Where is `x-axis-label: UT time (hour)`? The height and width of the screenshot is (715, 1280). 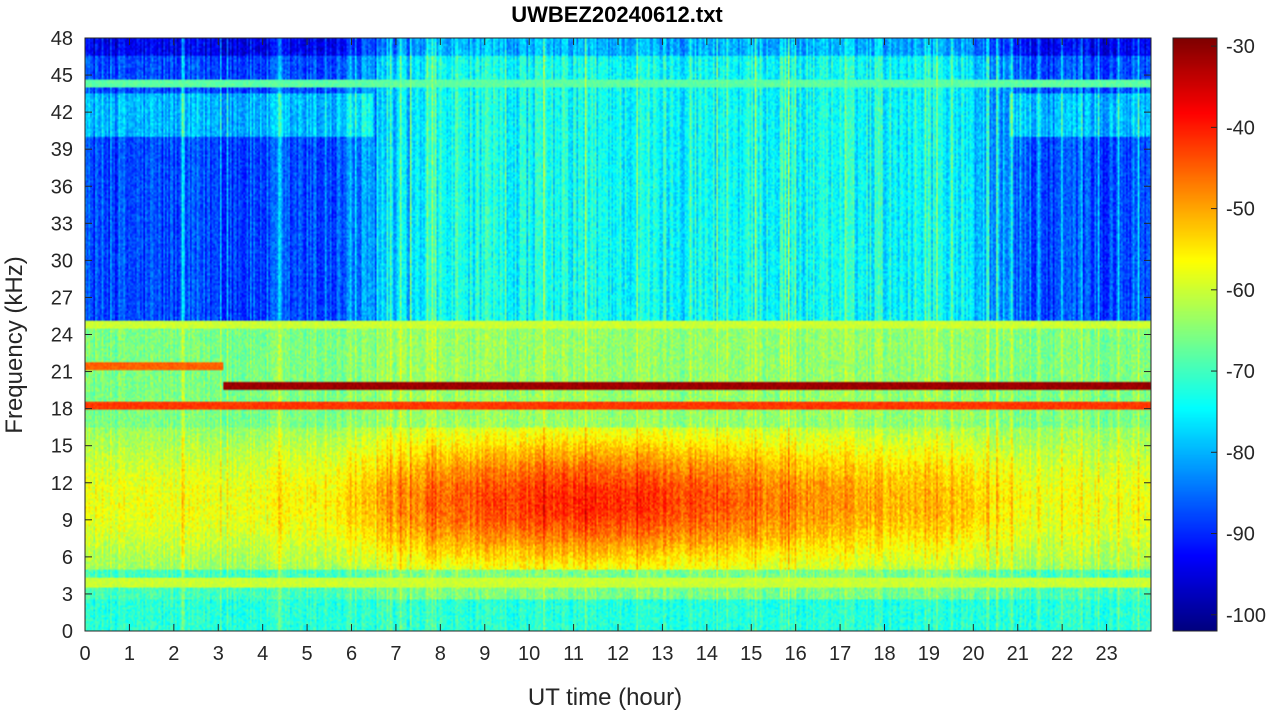 x-axis-label: UT time (hour) is located at coordinates (605, 697).